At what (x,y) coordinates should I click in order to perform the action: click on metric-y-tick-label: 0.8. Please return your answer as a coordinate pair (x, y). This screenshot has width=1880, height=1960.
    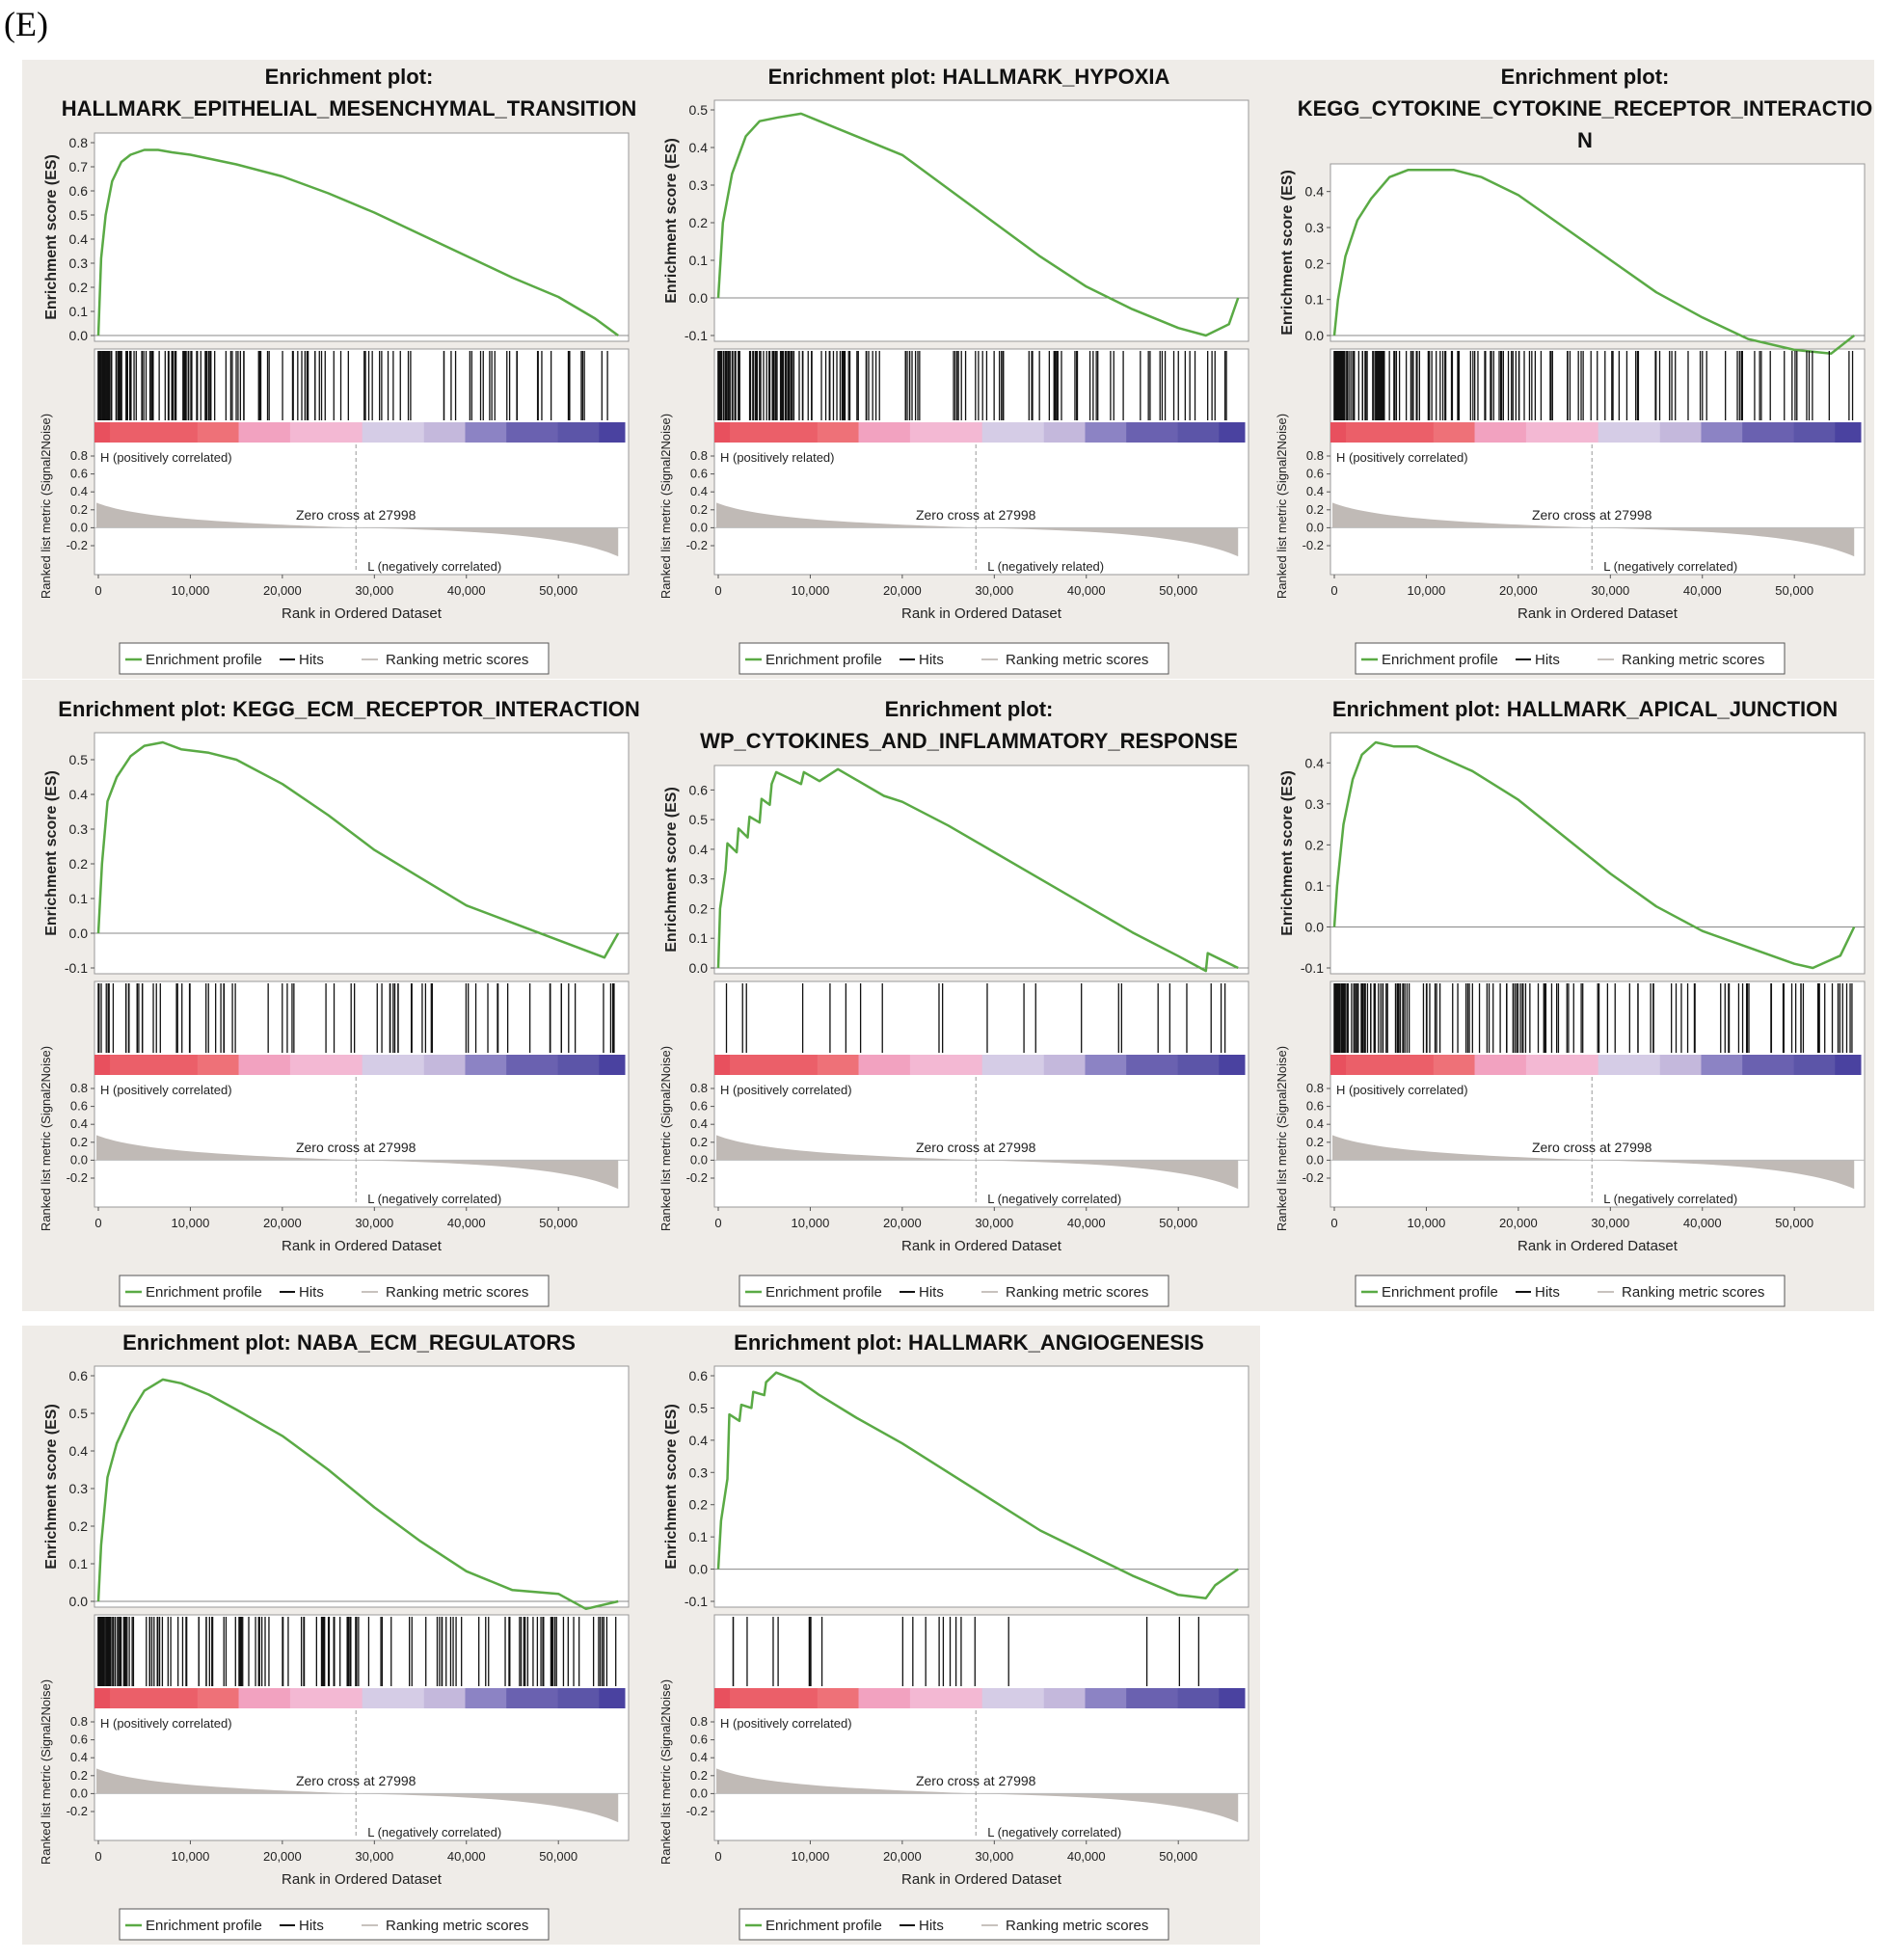
    Looking at the image, I should click on (1315, 1088).